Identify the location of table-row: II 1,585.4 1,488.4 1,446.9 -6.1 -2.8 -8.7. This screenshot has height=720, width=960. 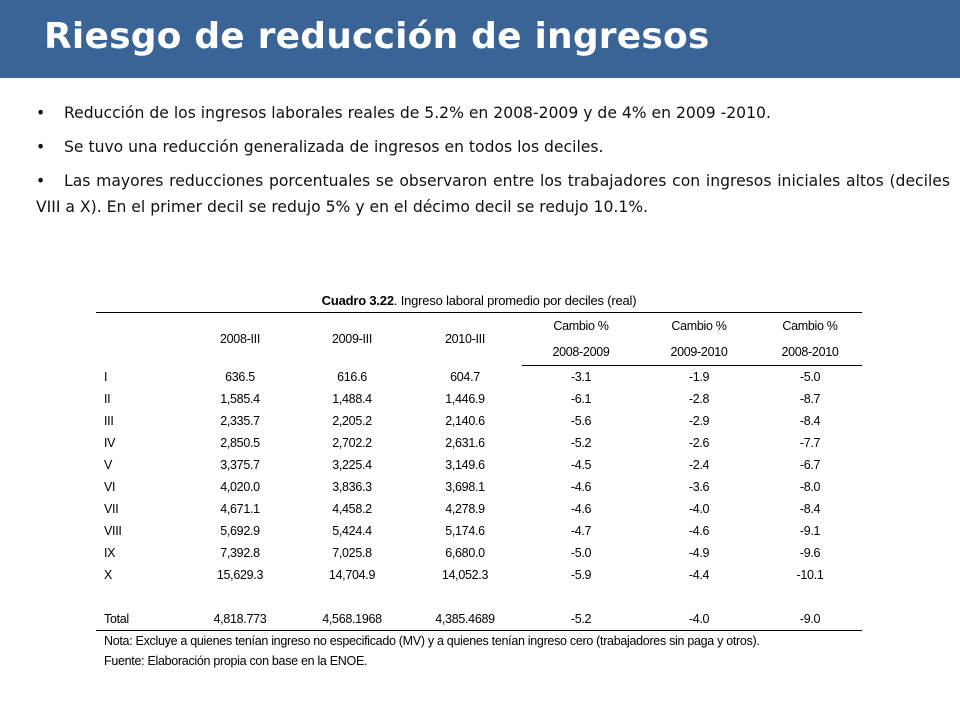
(479, 399).